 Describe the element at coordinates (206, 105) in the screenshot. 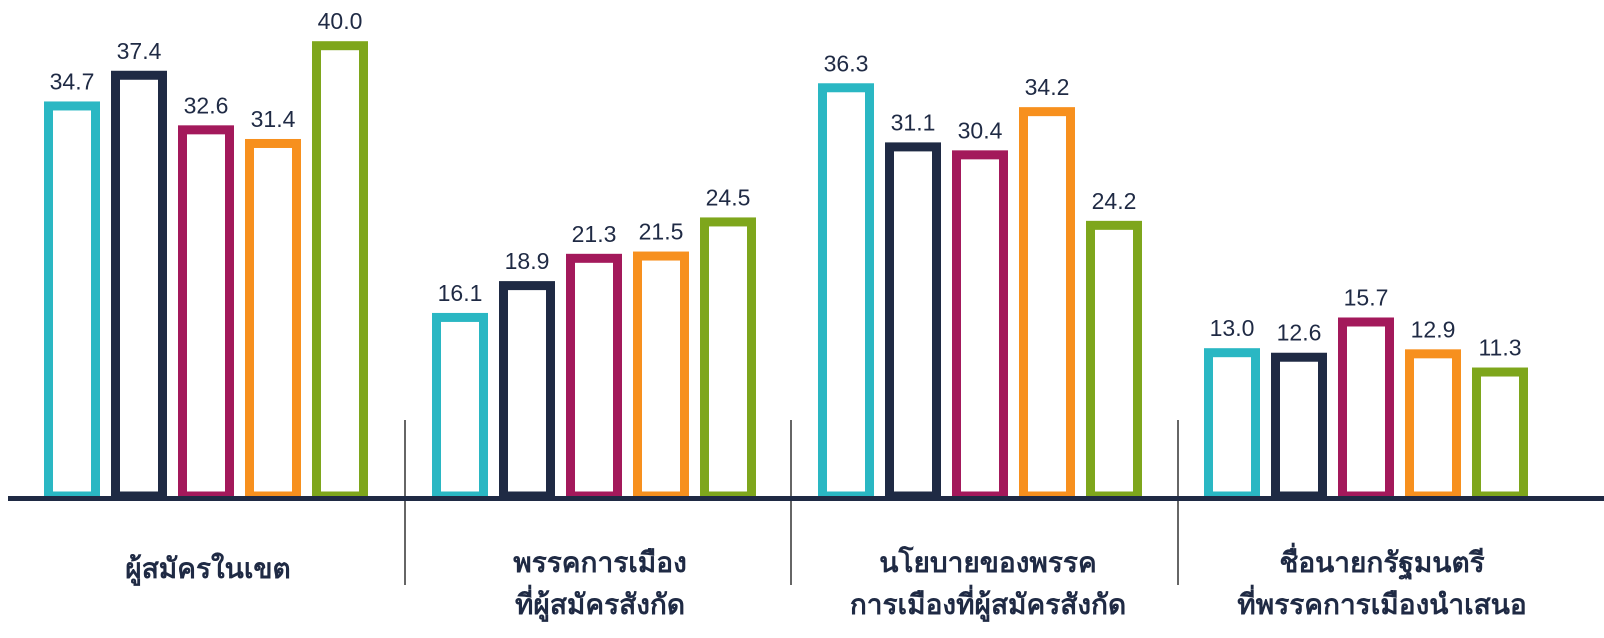

I see `value-label: 32.6` at that location.